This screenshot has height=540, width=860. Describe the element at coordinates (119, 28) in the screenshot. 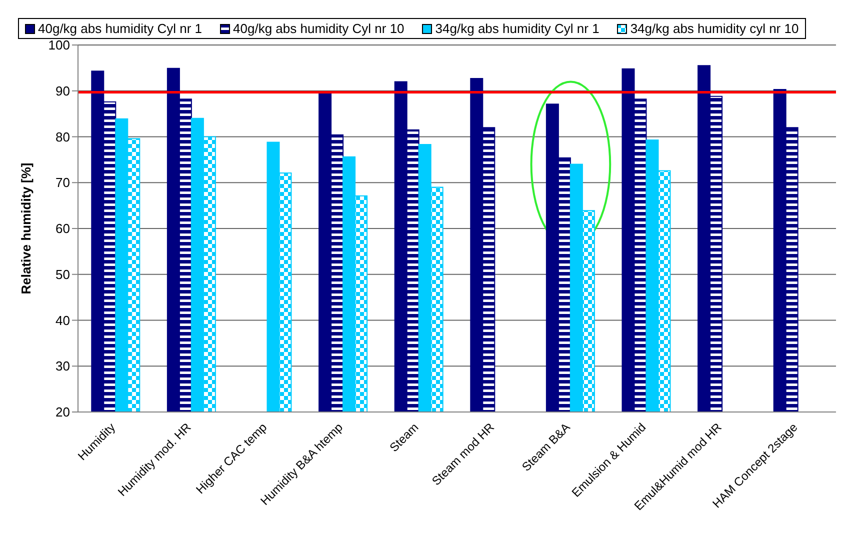

I see `legend-label: 40g/kg abs humidity Cyl nr 1` at that location.